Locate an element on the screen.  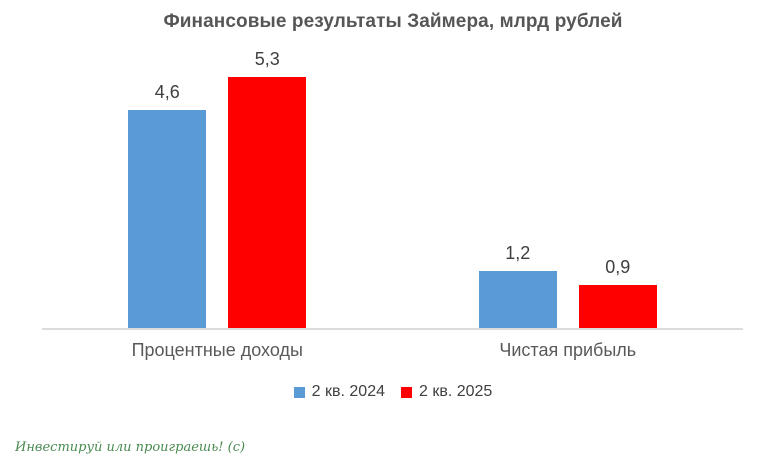
category-axis: Процентные доходы Чистая прибыль is located at coordinates (392, 350).